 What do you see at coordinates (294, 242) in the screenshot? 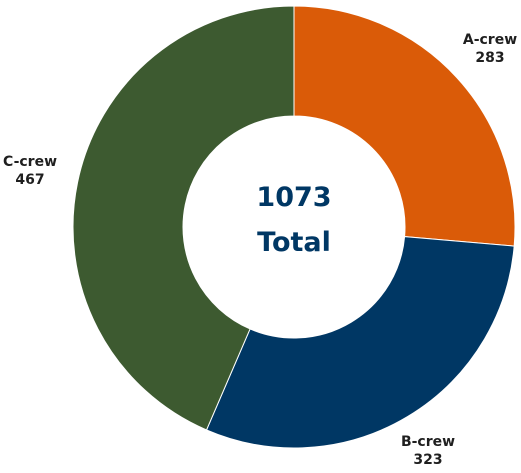
I see `center-total-label: Total` at bounding box center [294, 242].